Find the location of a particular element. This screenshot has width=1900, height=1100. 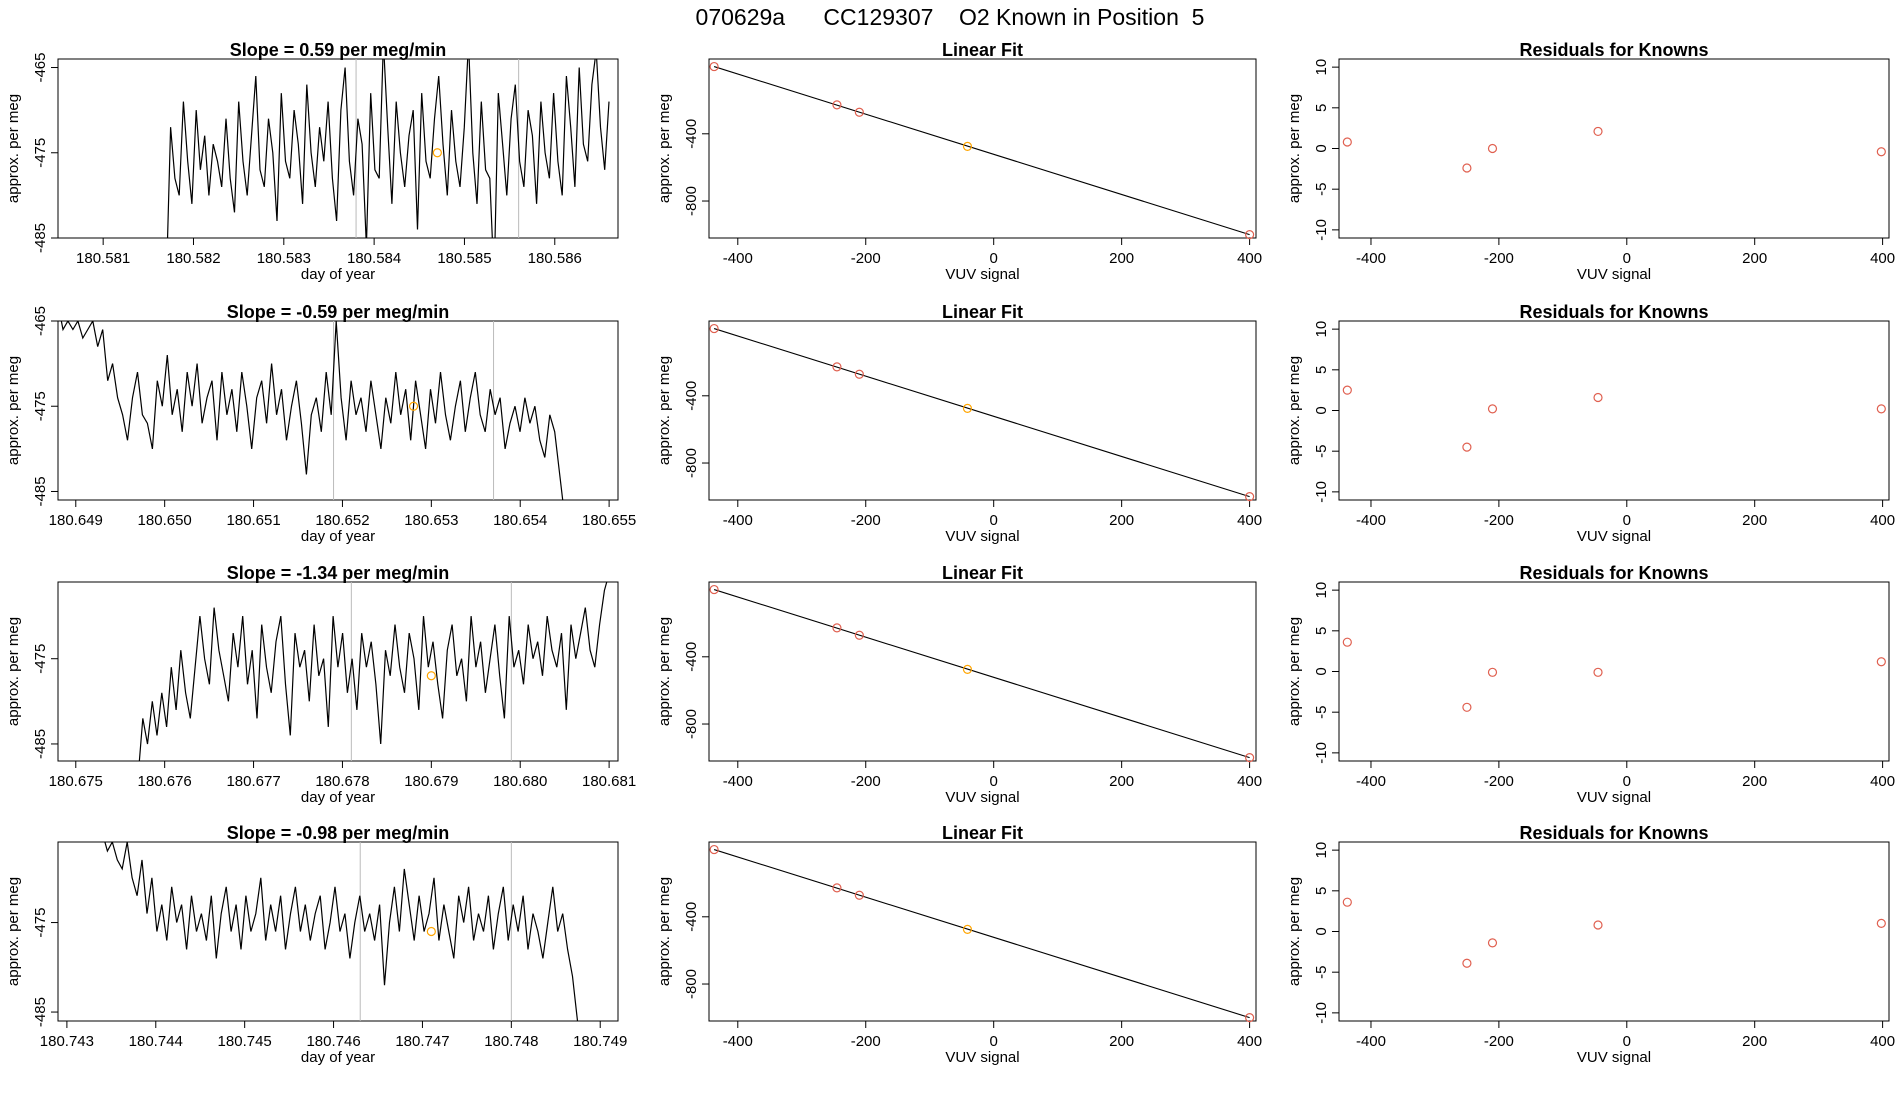

row3-linearfit-xtick-label: -200 is located at coordinates (866, 781).